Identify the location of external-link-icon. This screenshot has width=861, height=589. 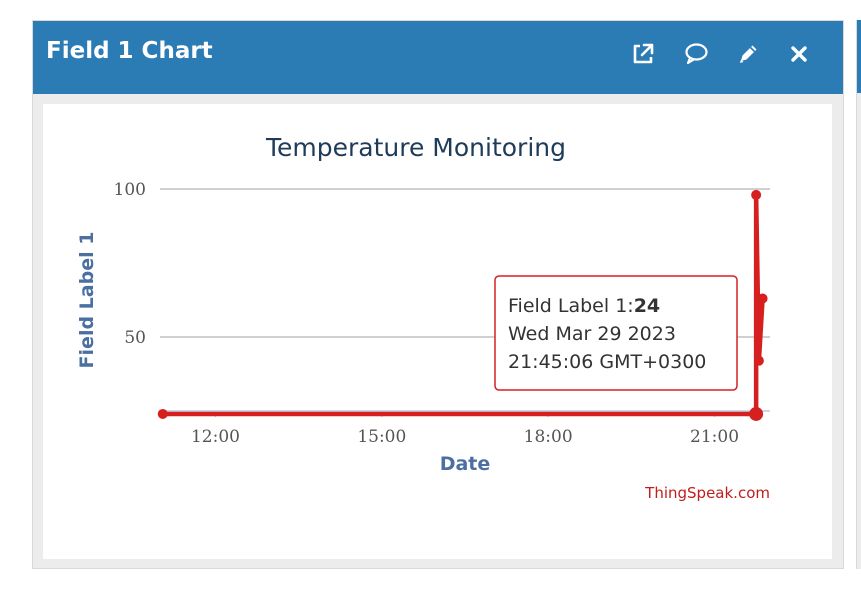
(643, 54).